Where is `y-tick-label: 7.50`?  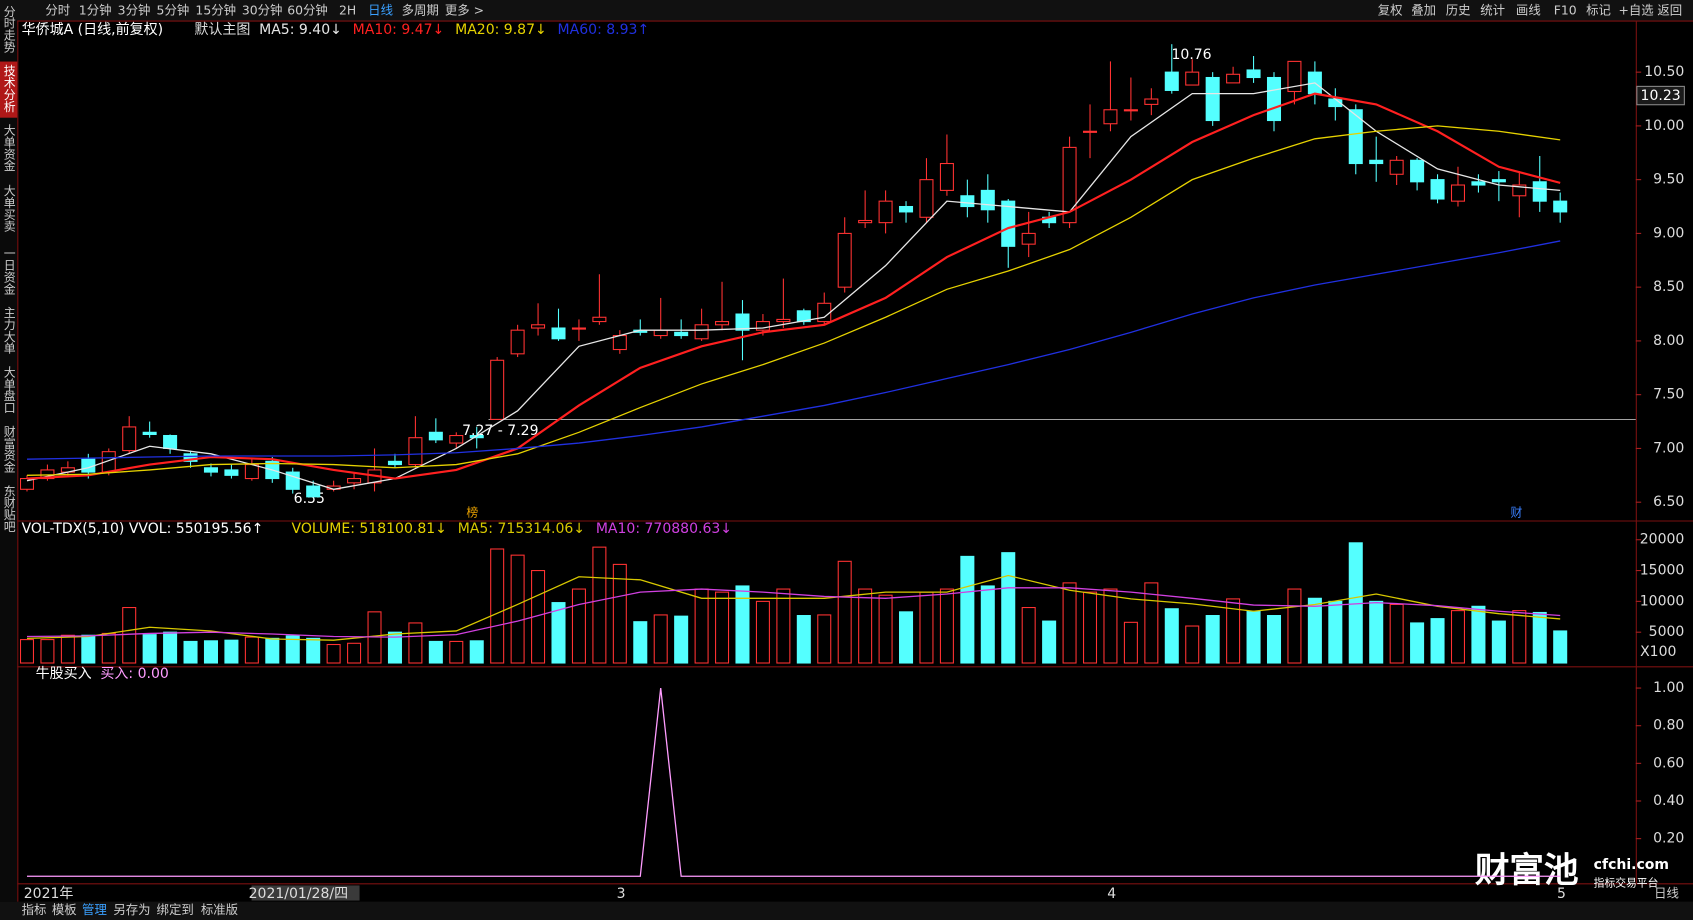 y-tick-label: 7.50 is located at coordinates (1668, 395).